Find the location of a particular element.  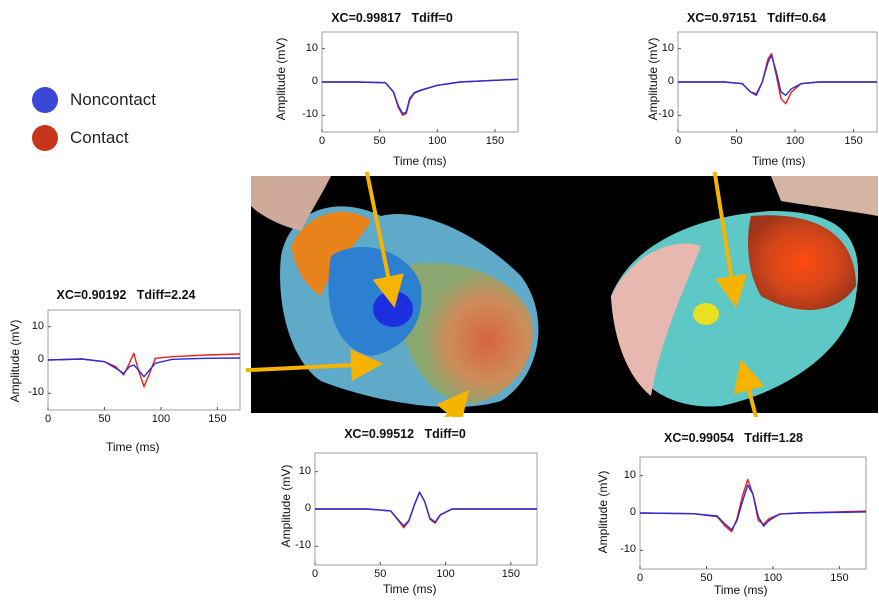

legend-swatch-noncontact is located at coordinates (45, 100).